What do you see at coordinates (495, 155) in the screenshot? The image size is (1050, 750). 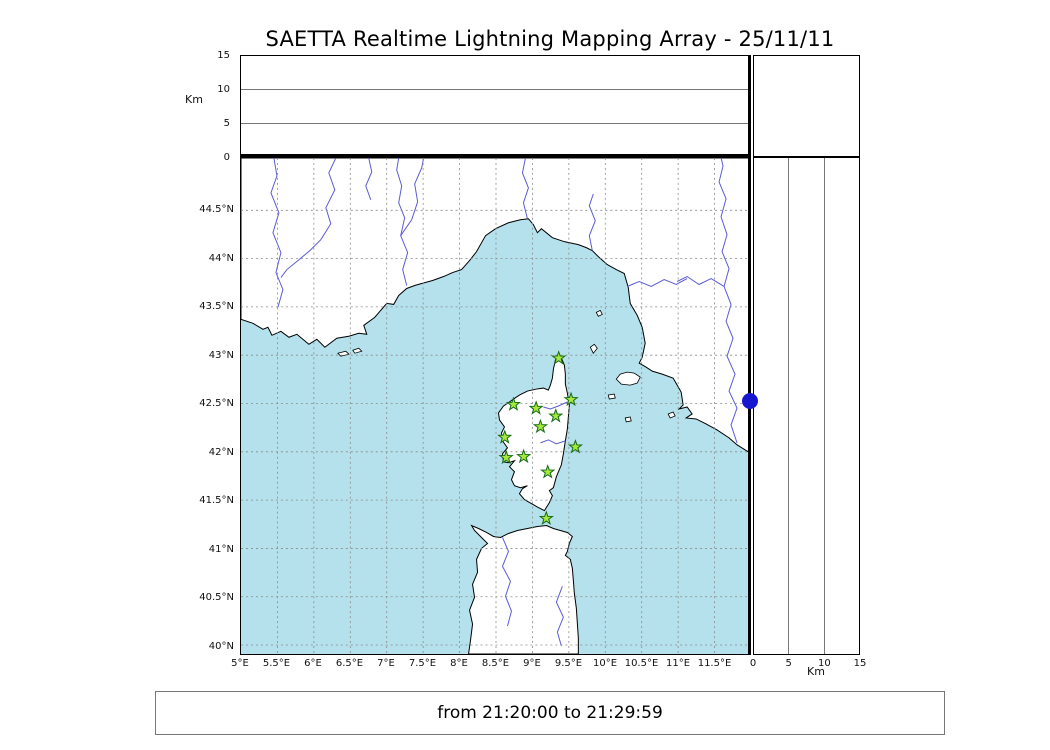 I see `separator-horizontal` at bounding box center [495, 155].